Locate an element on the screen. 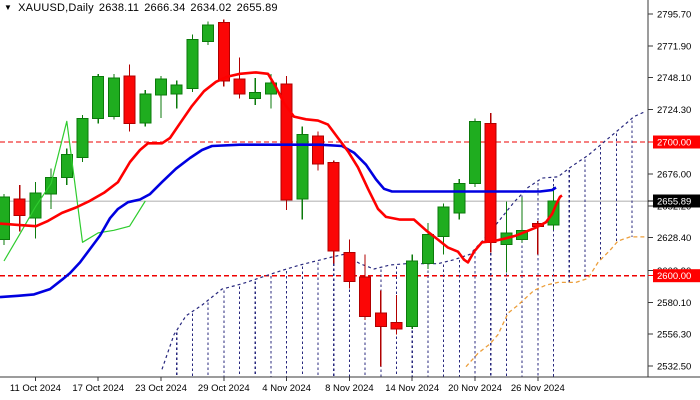 The width and height of the screenshot is (700, 400). svg-text: 2771.90 is located at coordinates (674, 46).